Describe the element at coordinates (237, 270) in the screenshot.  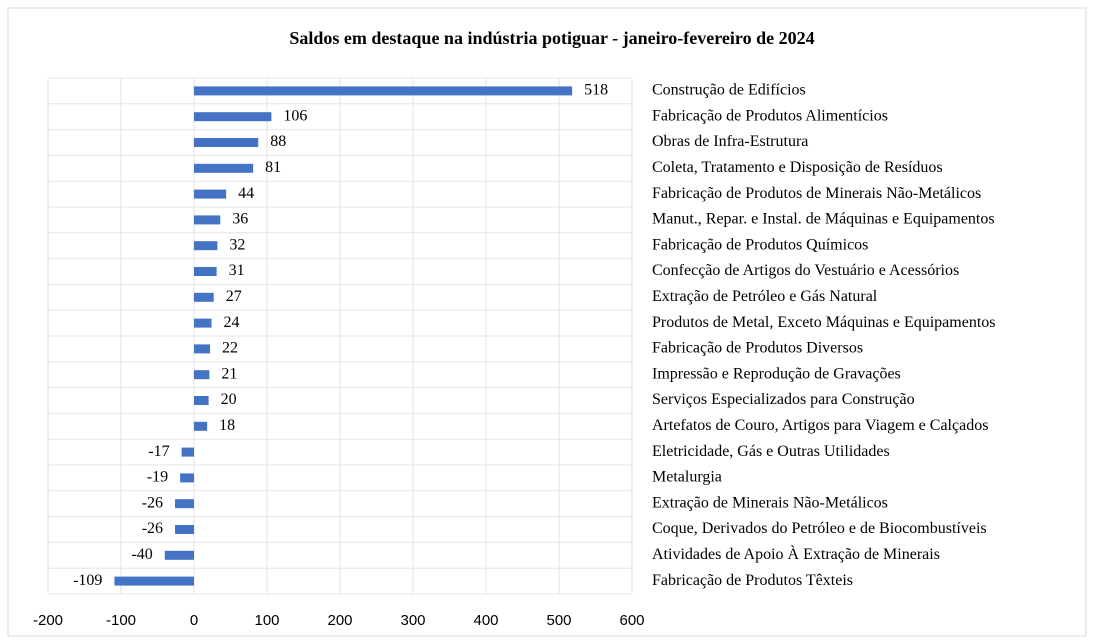
I see `data-label: 31` at that location.